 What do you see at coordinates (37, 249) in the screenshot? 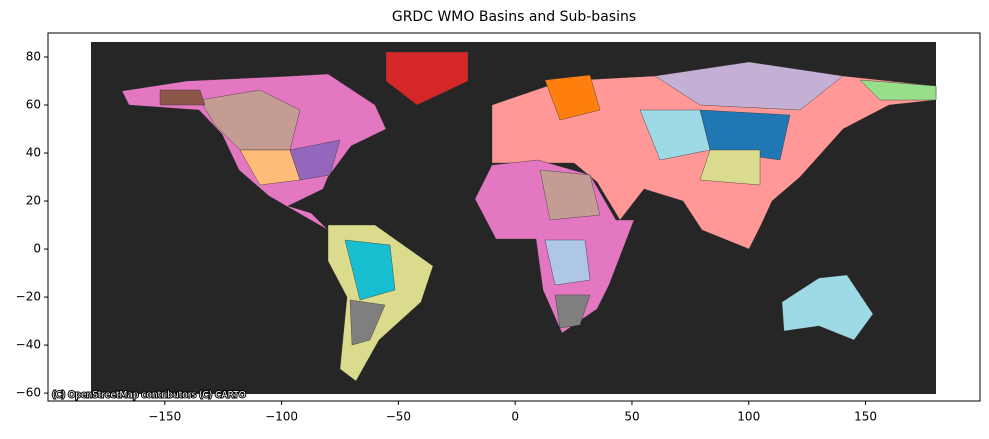
I see `y-tick-label: 0` at bounding box center [37, 249].